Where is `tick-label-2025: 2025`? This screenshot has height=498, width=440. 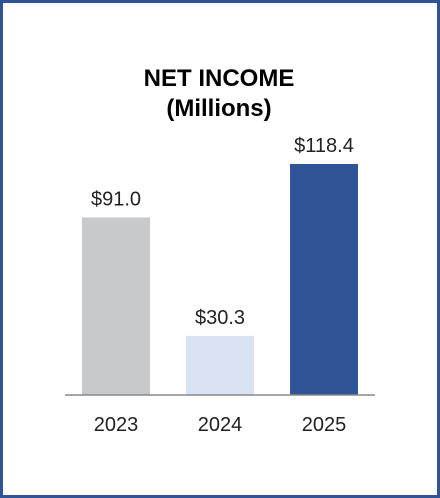
tick-label-2025: 2025 is located at coordinates (324, 425).